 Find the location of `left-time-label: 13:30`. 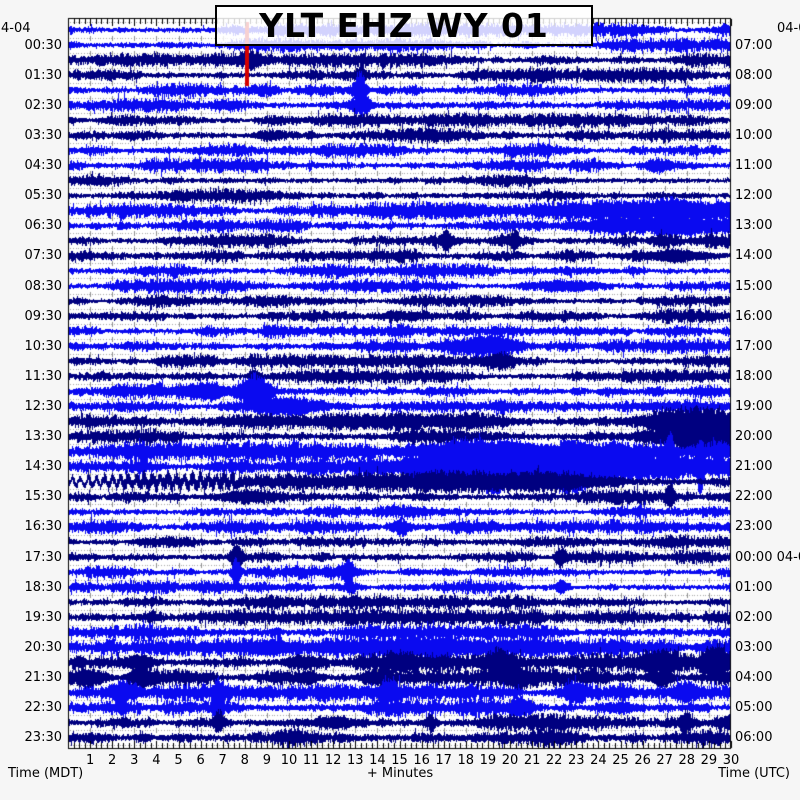

left-time-label: 13:30 is located at coordinates (43, 437).